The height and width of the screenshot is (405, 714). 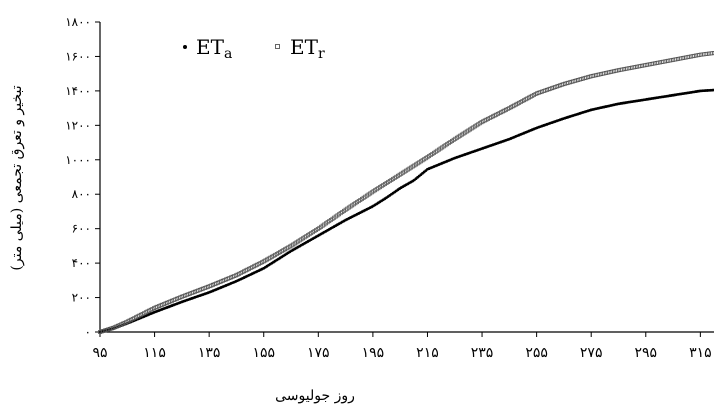 What do you see at coordinates (482, 353) in the screenshot?
I see `x-tick-label: ۲۳۵` at bounding box center [482, 353].